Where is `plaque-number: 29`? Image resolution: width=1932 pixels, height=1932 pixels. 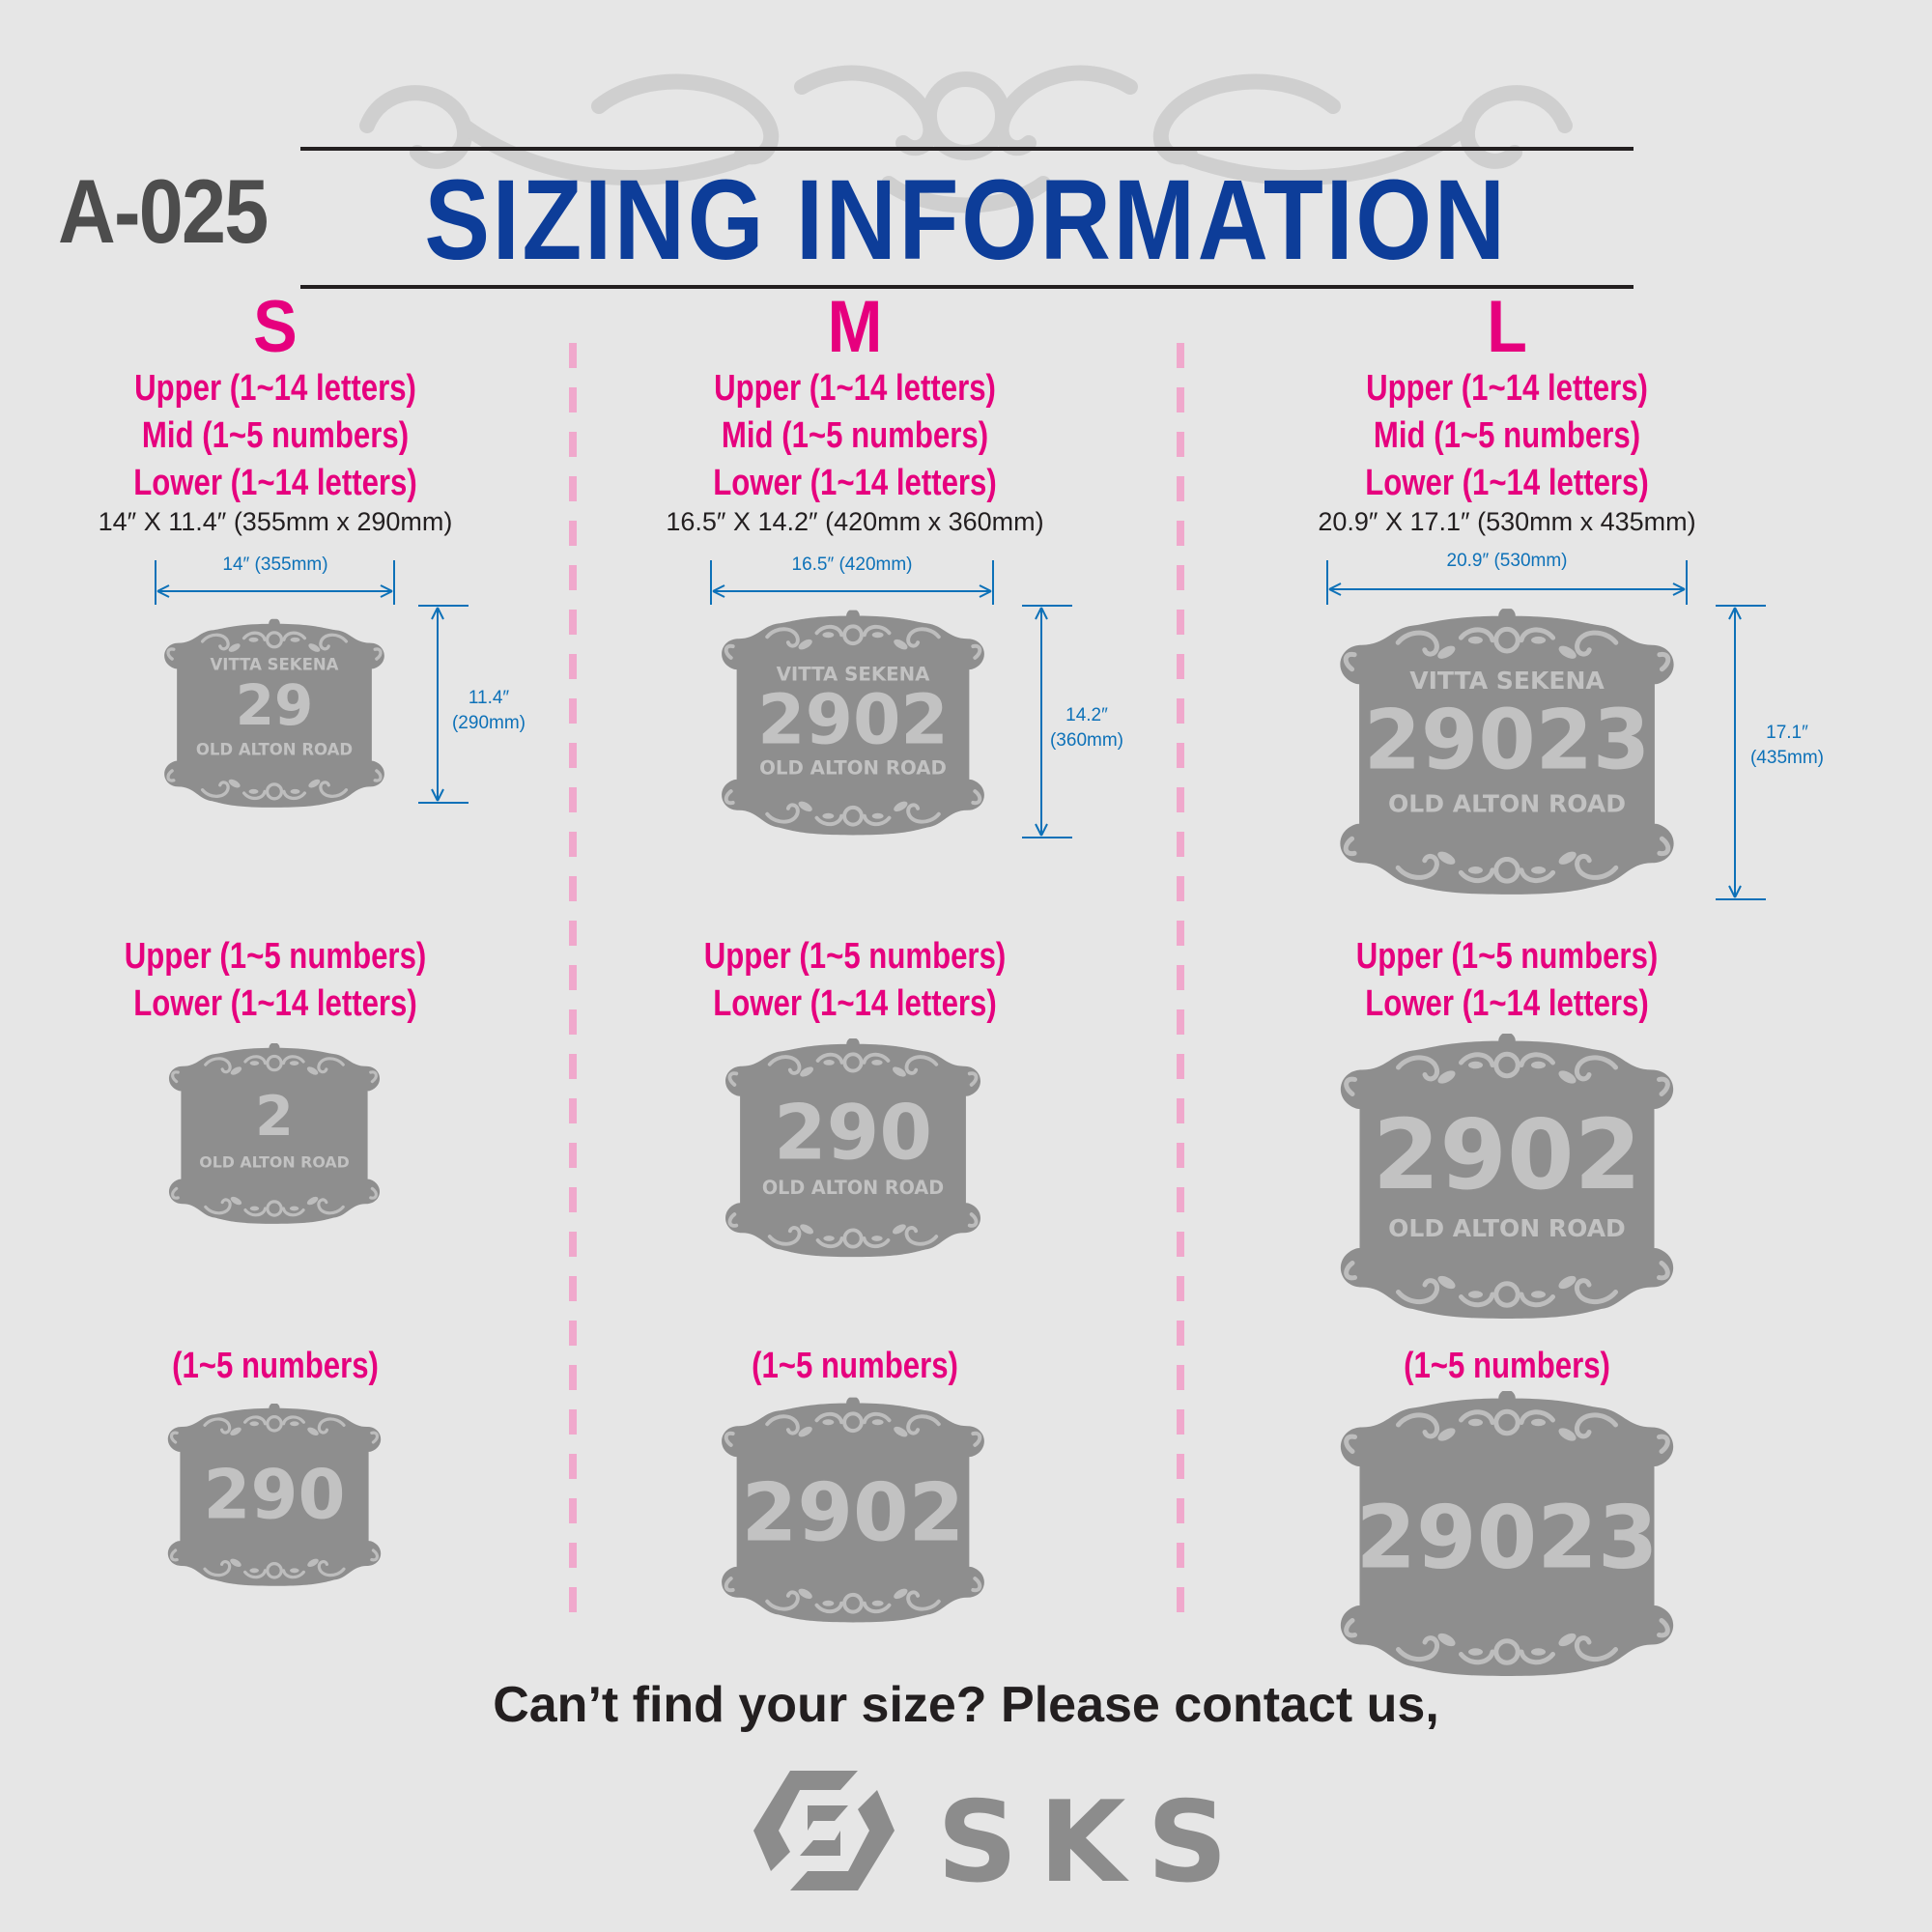
plaque-number: 29 is located at coordinates (275, 705).